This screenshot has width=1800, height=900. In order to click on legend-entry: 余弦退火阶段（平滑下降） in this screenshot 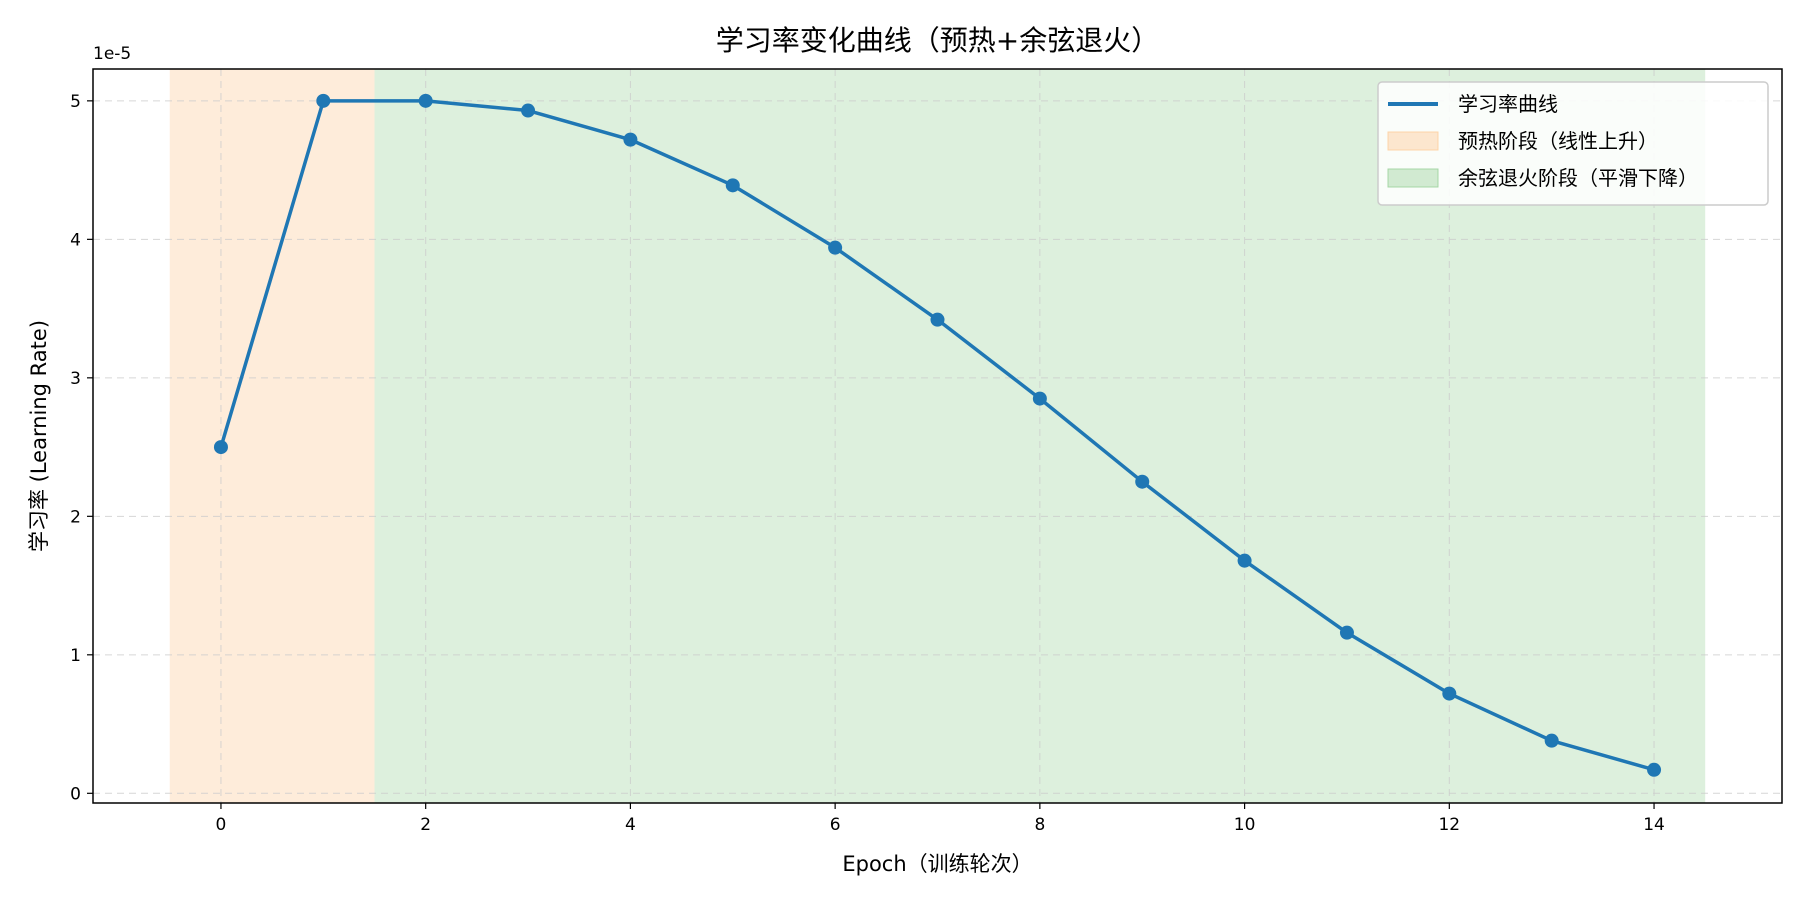, I will do `click(1578, 178)`.